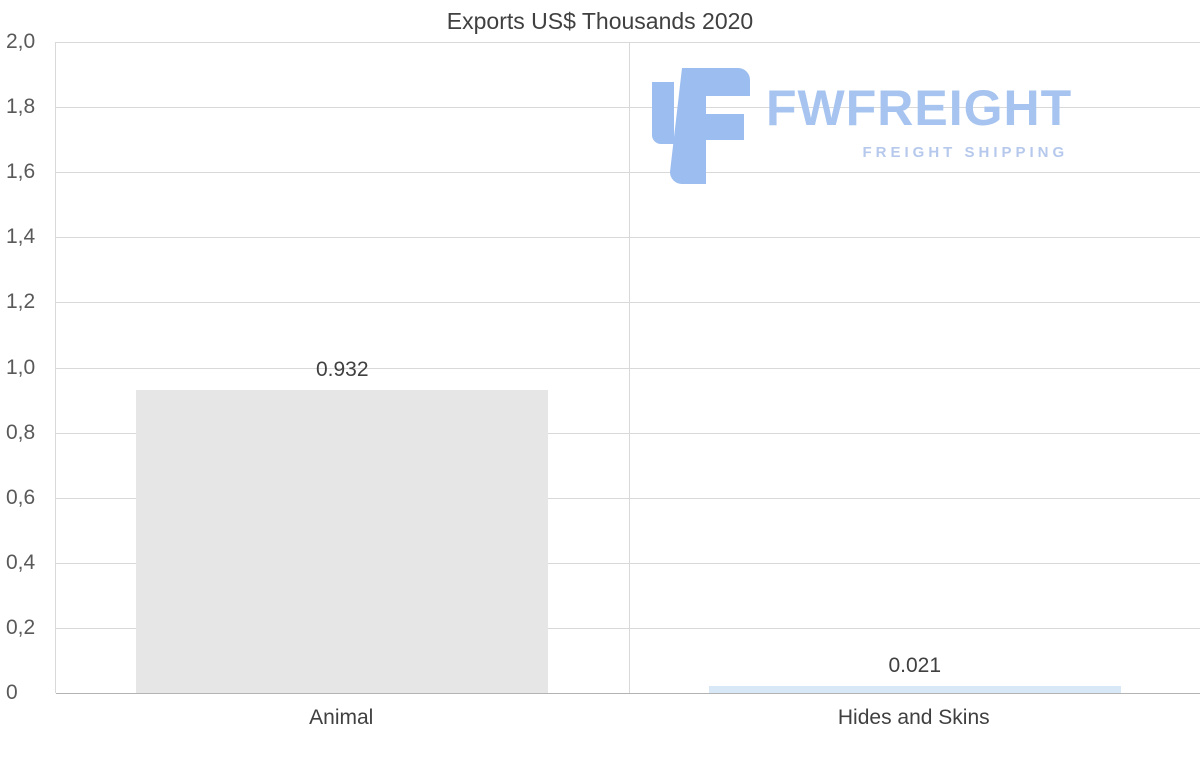 The height and width of the screenshot is (763, 1200). I want to click on logo-text-block: FWFREIGHT FREIGHT SHIPPING, so click(919, 113).